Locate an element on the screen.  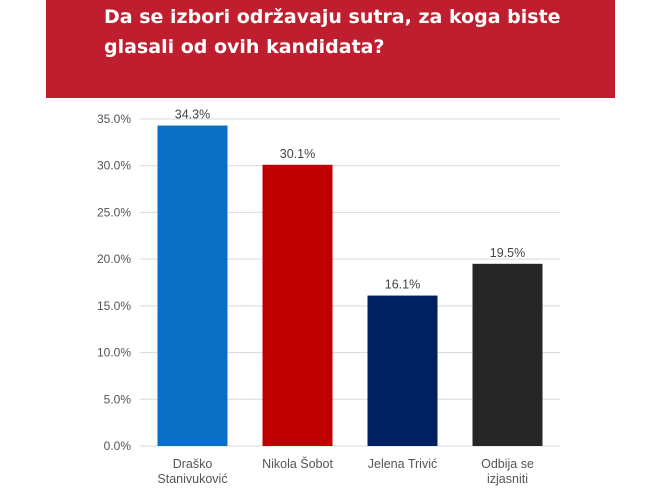
data-label: 34.3% is located at coordinates (192, 115).